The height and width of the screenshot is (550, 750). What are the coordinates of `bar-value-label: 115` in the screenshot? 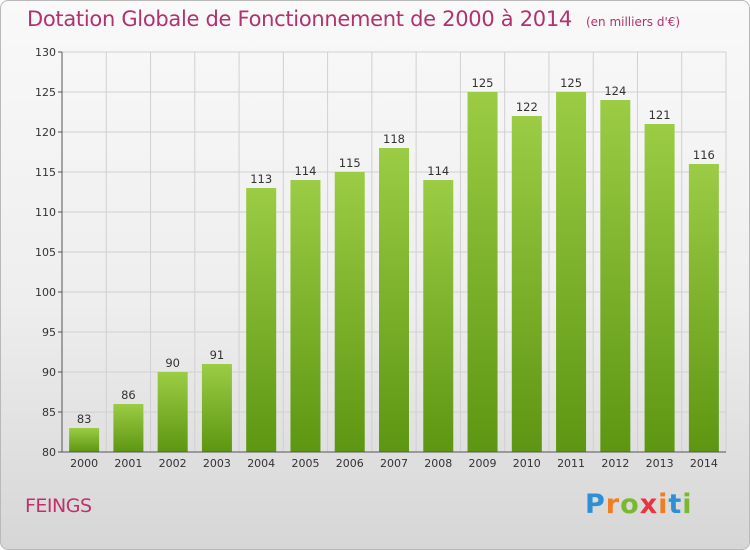 It's located at (350, 163).